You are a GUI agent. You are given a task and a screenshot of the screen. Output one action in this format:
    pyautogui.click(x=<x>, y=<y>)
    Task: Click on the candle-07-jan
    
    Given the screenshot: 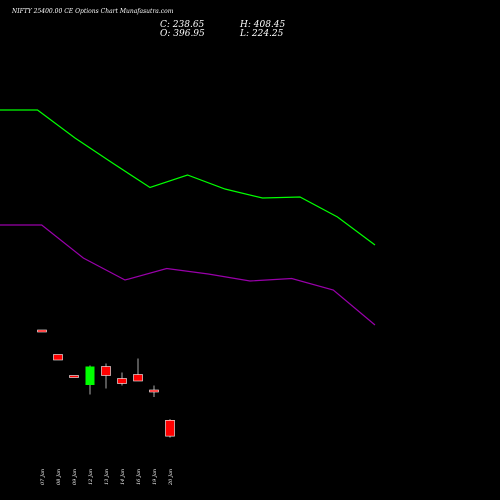 What is the action you would take?
    pyautogui.click(x=42, y=331)
    